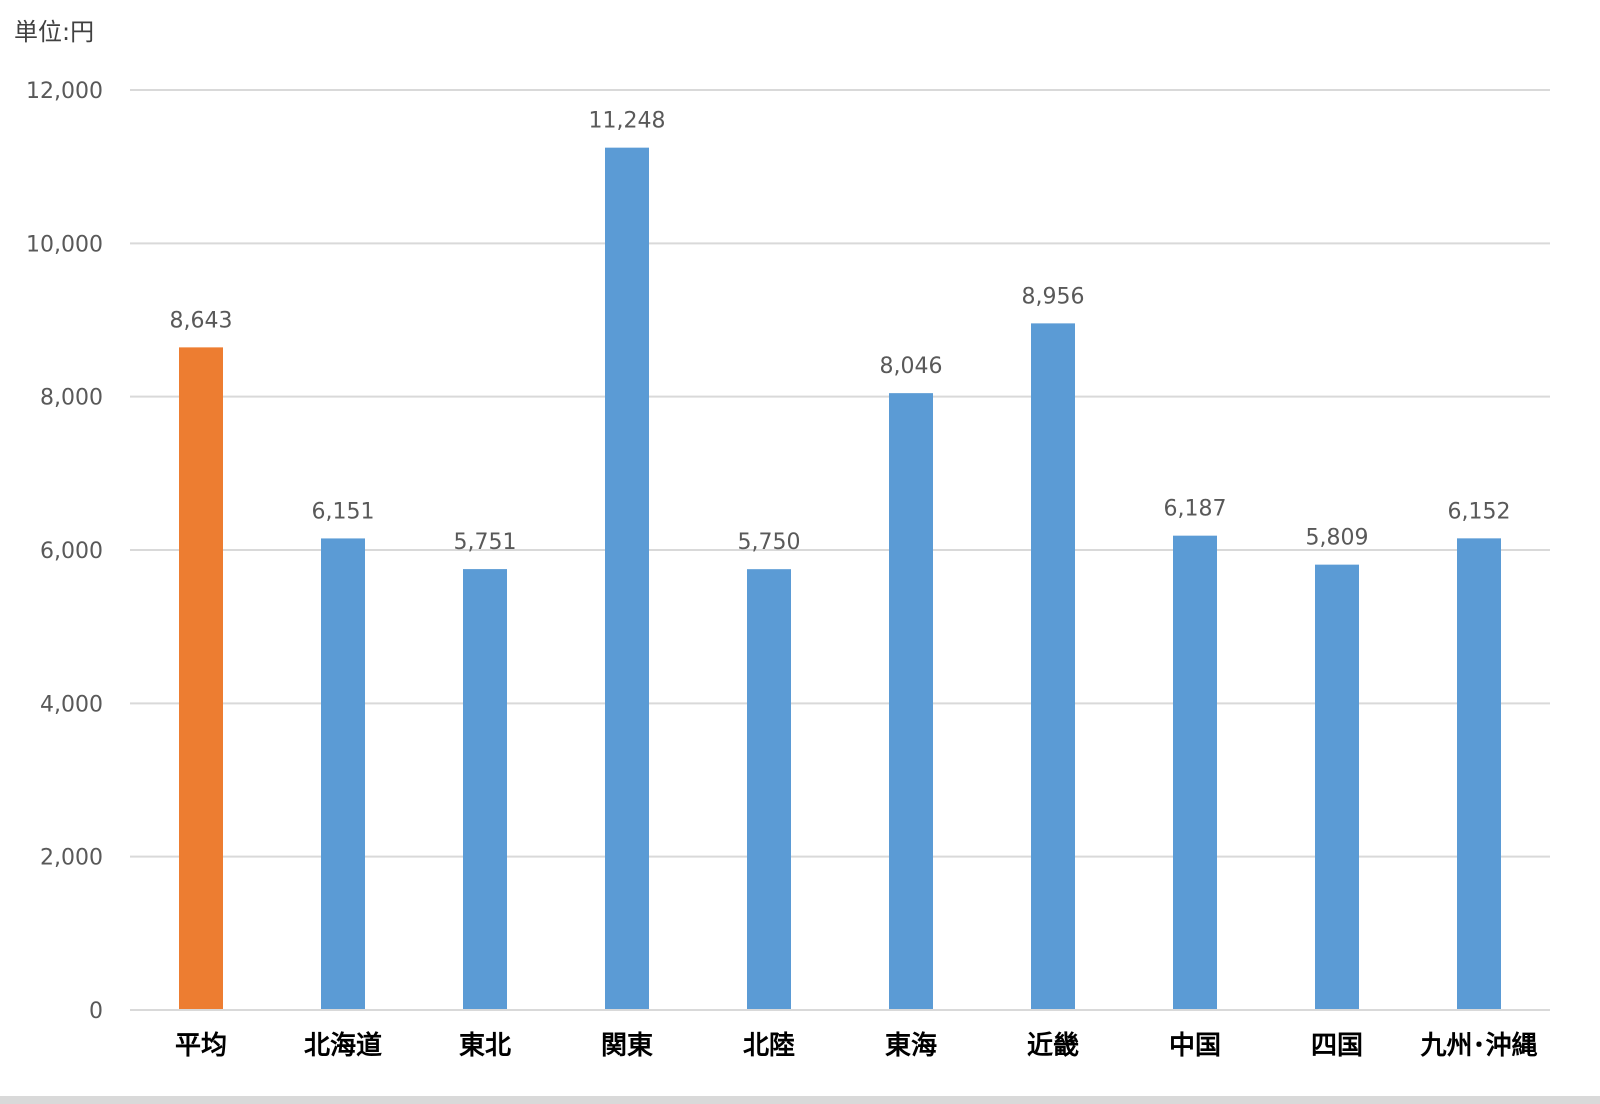  Describe the element at coordinates (1479, 511) in the screenshot. I see `data-label: 6,152` at that location.